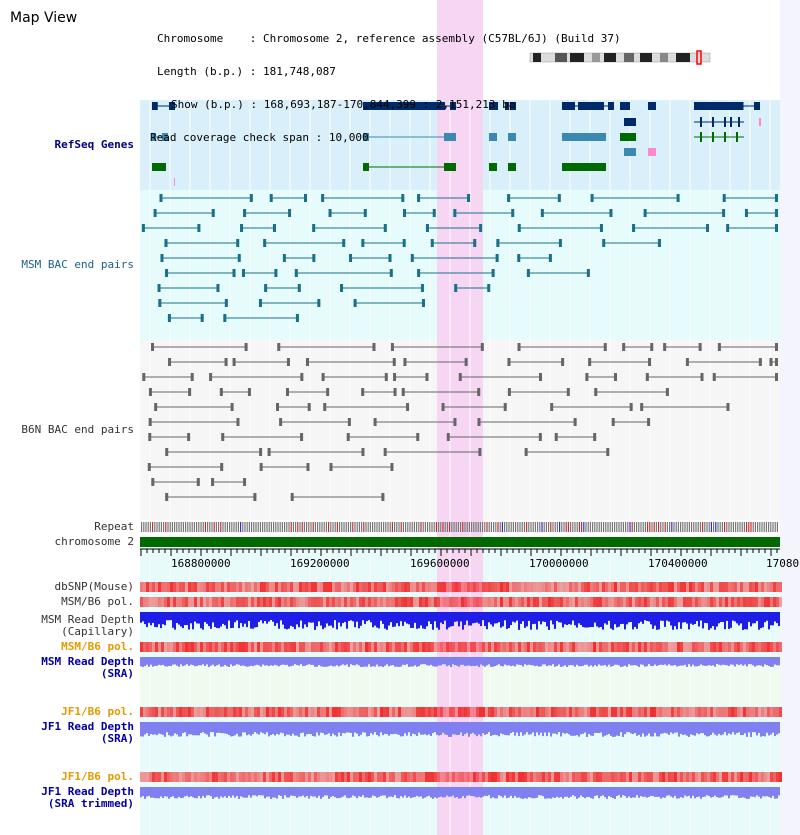  What do you see at coordinates (117, 738) in the screenshot?
I see `jf1-depth-sra-label-2: (SRA)` at bounding box center [117, 738].